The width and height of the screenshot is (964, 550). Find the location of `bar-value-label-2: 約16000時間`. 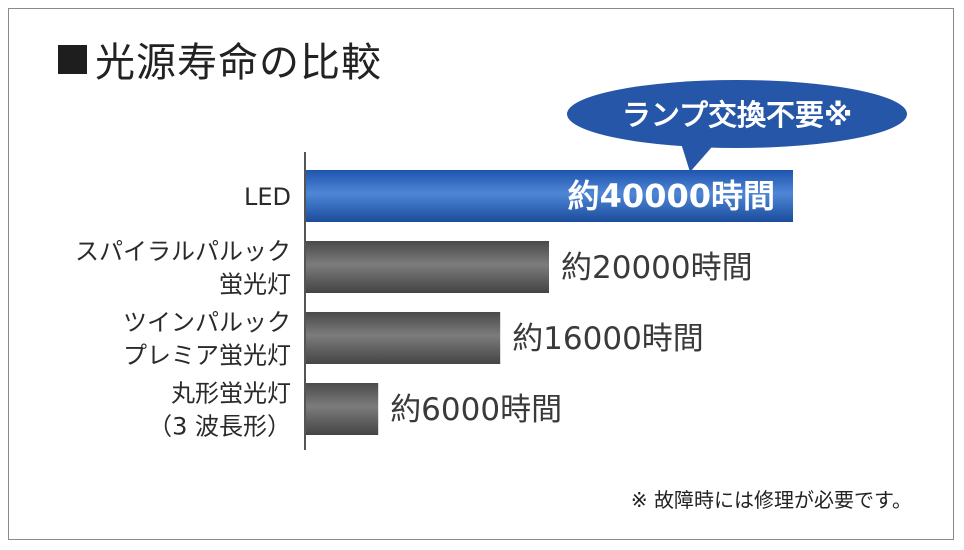

bar-value-label-2: 約16000時間 is located at coordinates (608, 339).